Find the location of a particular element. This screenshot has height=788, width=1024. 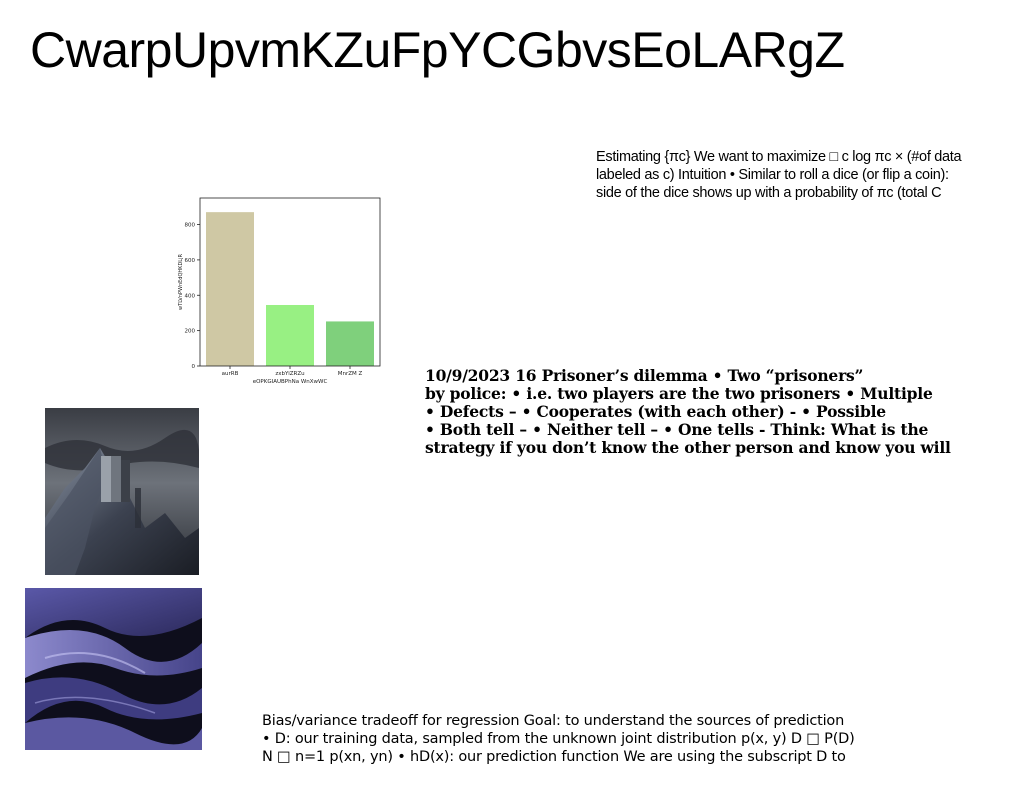

x-tick-label: zxbYiZRZu is located at coordinates (289, 374).